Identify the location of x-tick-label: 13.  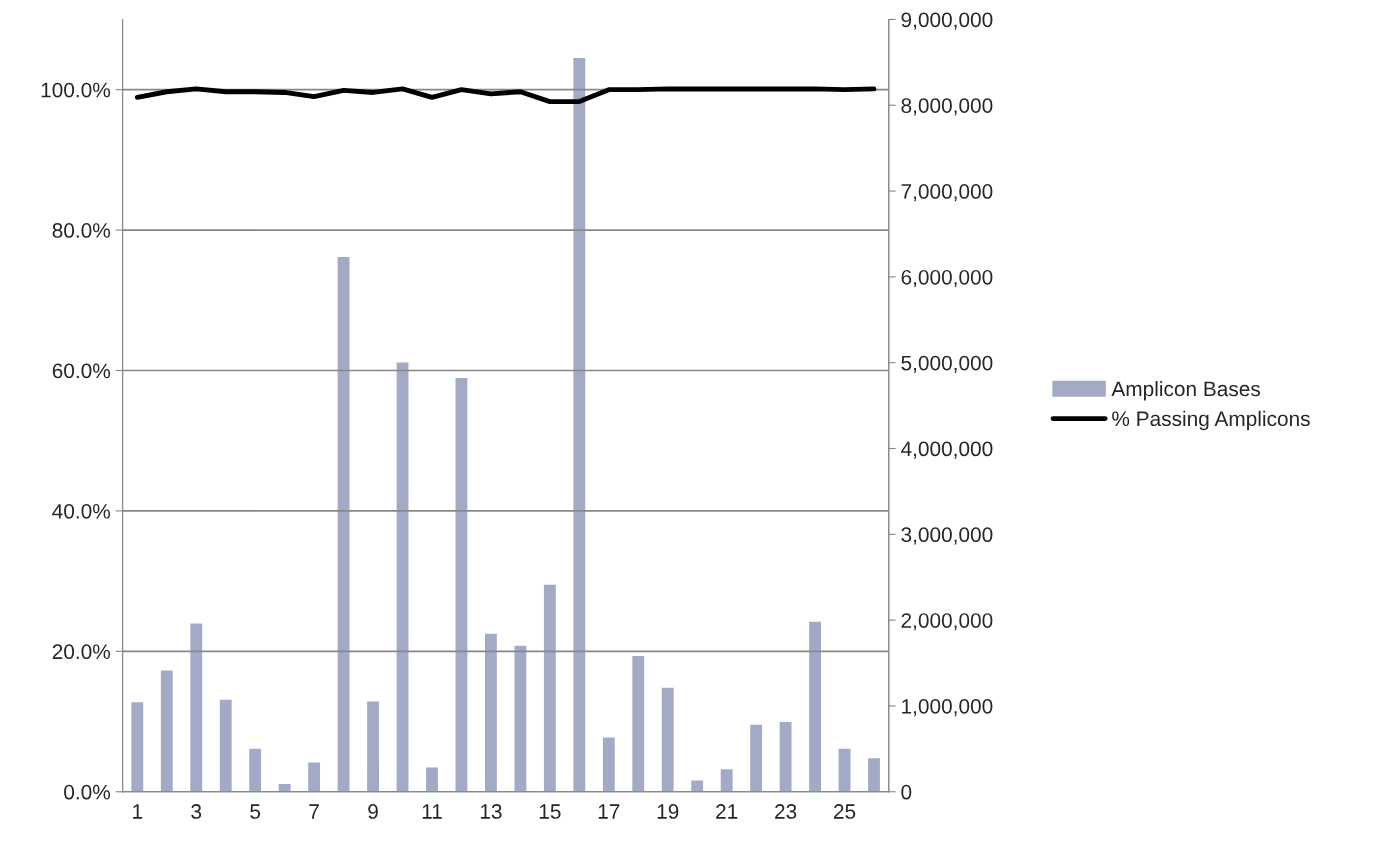
(491, 811).